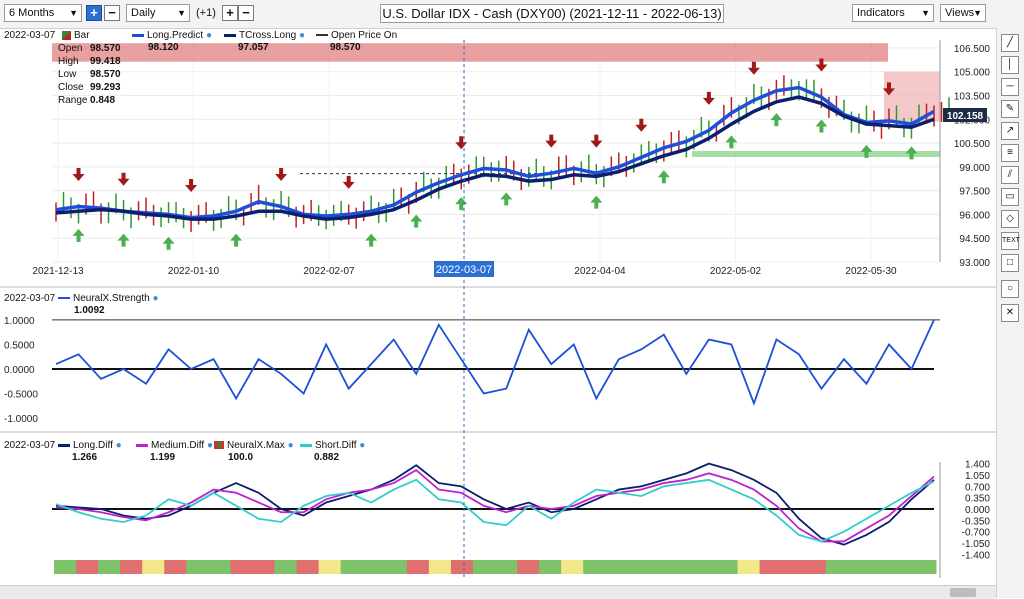  I want to click on y-tick-label: -1.0000, so click(21, 419).